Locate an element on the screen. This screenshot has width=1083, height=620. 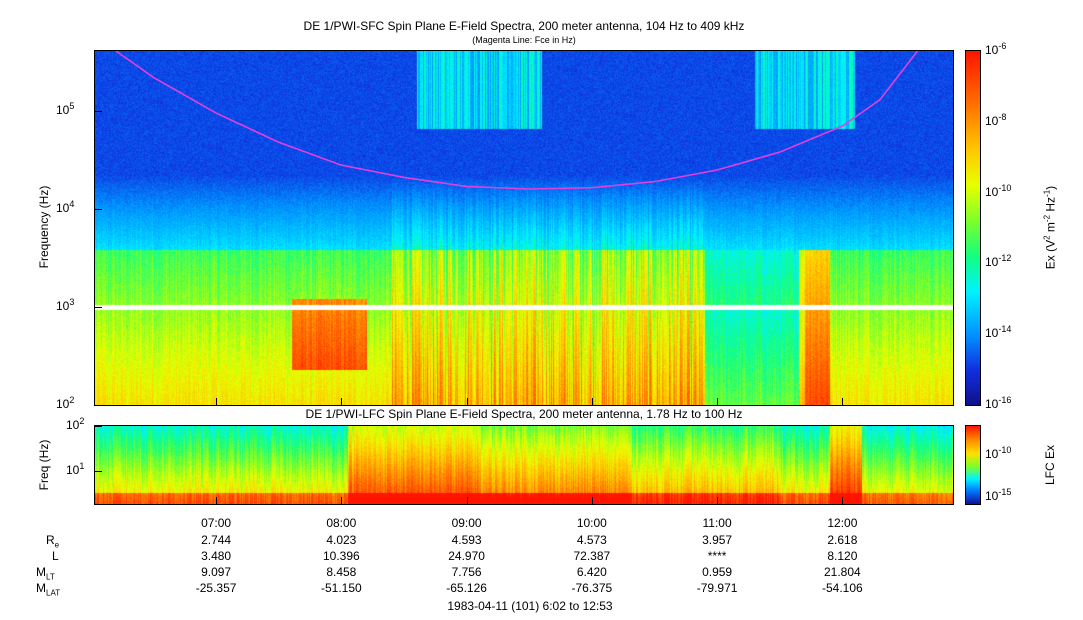
ephemeris-row-label: Re is located at coordinates (53, 541).